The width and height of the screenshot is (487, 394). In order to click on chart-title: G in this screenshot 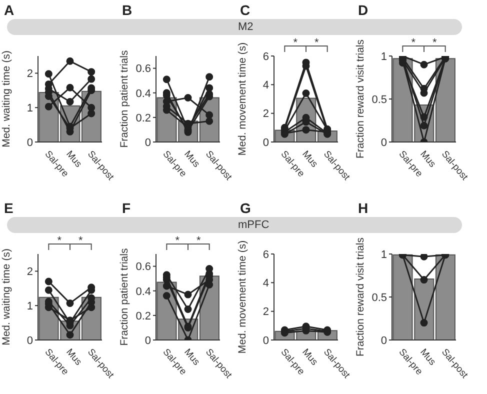, I will do `click(245, 208)`.